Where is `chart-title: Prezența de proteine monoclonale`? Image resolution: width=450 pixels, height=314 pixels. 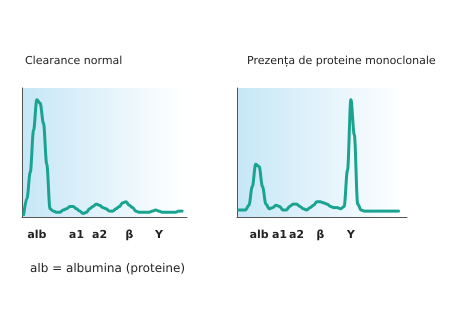 chart-title: Prezența de proteine monoclonale is located at coordinates (341, 60).